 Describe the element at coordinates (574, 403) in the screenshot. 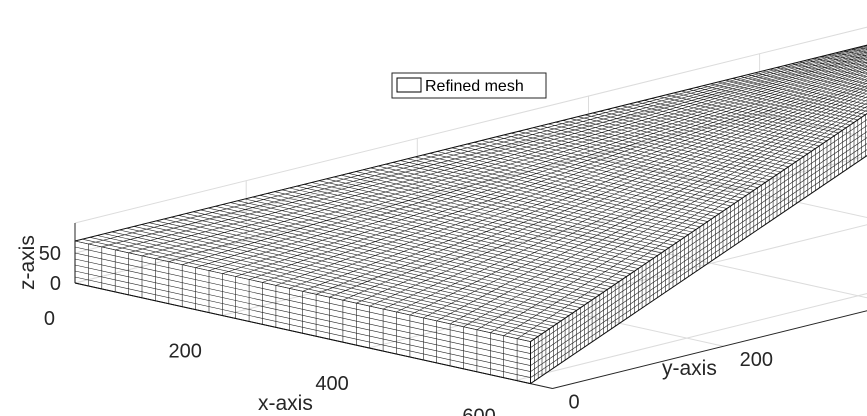

I see `y-tick-label: 0` at that location.